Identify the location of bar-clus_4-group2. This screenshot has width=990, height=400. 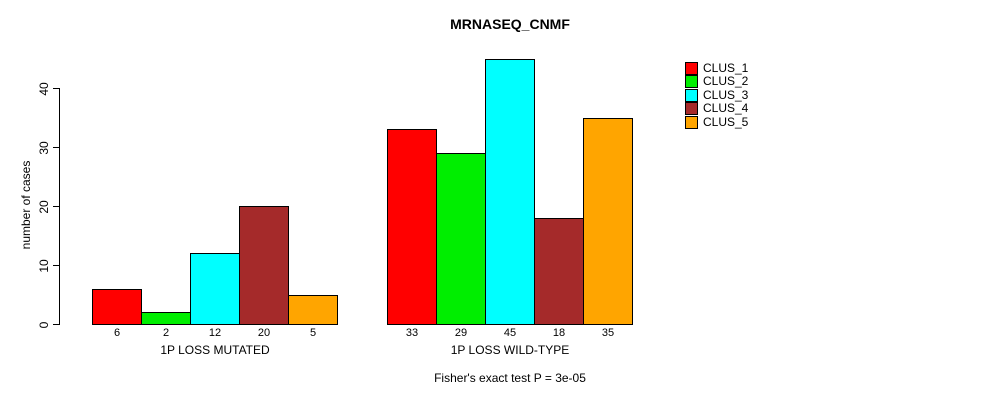
(559, 271).